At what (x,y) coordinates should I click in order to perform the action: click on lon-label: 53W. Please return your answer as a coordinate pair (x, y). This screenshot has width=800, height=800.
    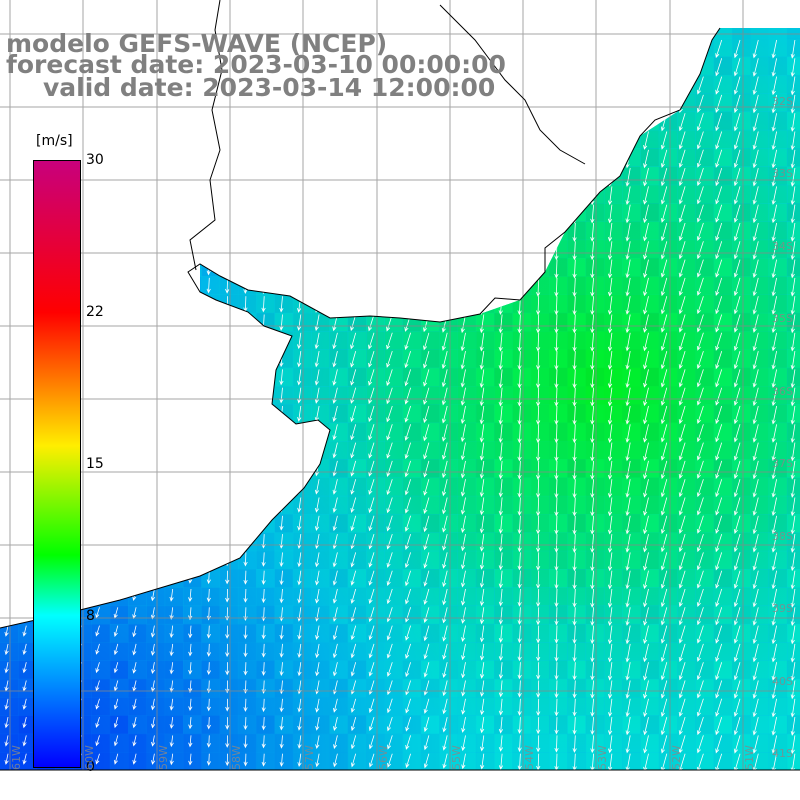
    Looking at the image, I should click on (602, 757).